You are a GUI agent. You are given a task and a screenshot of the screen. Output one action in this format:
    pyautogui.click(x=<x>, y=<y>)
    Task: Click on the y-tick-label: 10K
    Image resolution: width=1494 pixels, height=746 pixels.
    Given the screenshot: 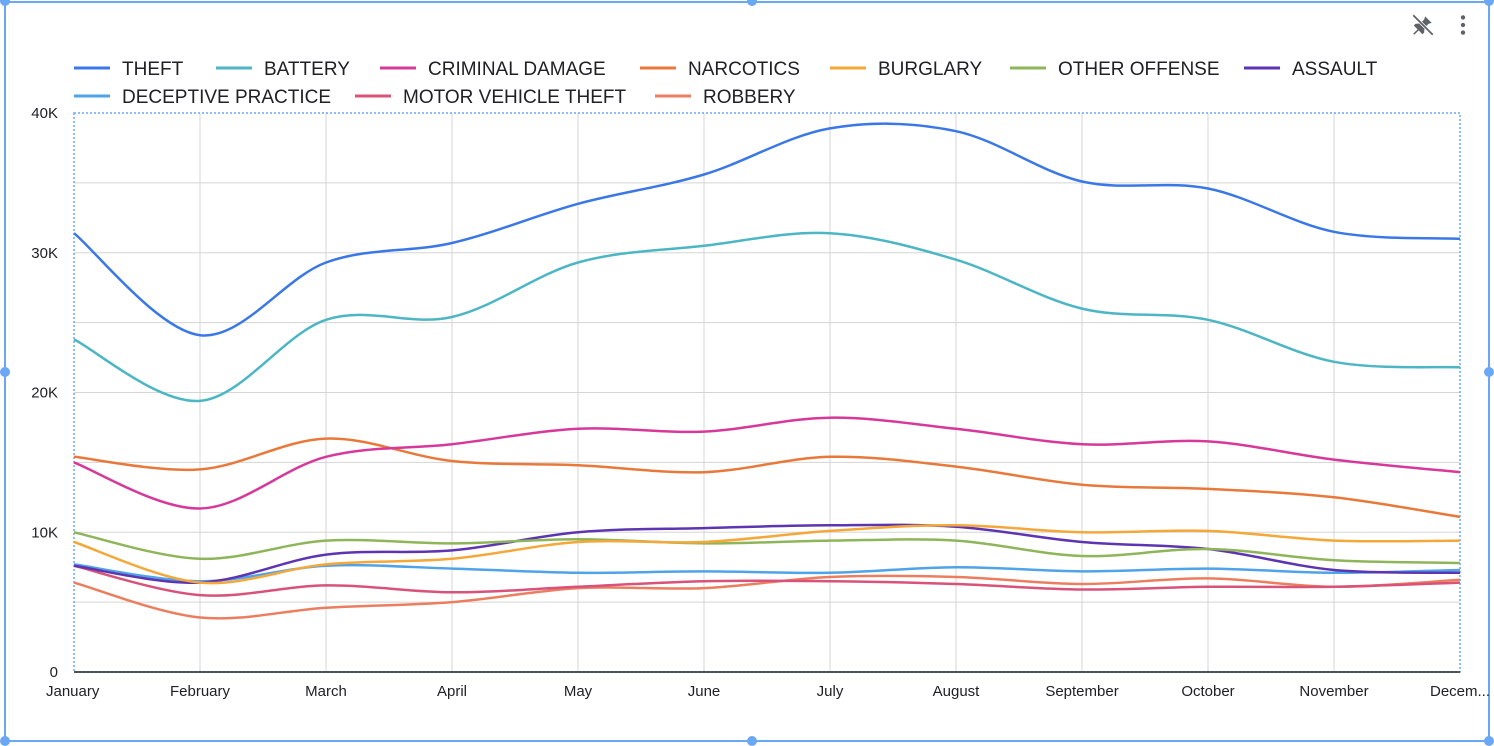 What is the action you would take?
    pyautogui.click(x=44, y=532)
    